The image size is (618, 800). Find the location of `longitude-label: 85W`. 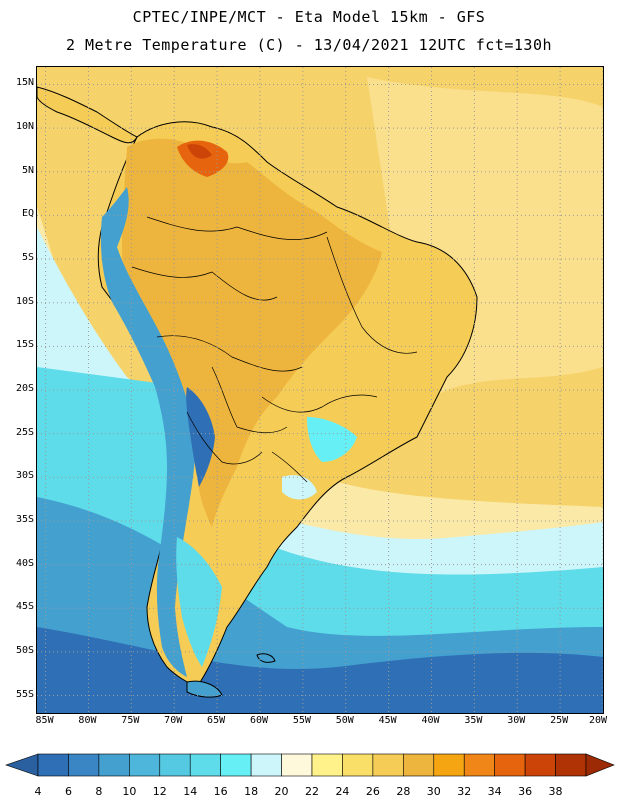

longitude-label: 85W is located at coordinates (44, 720).